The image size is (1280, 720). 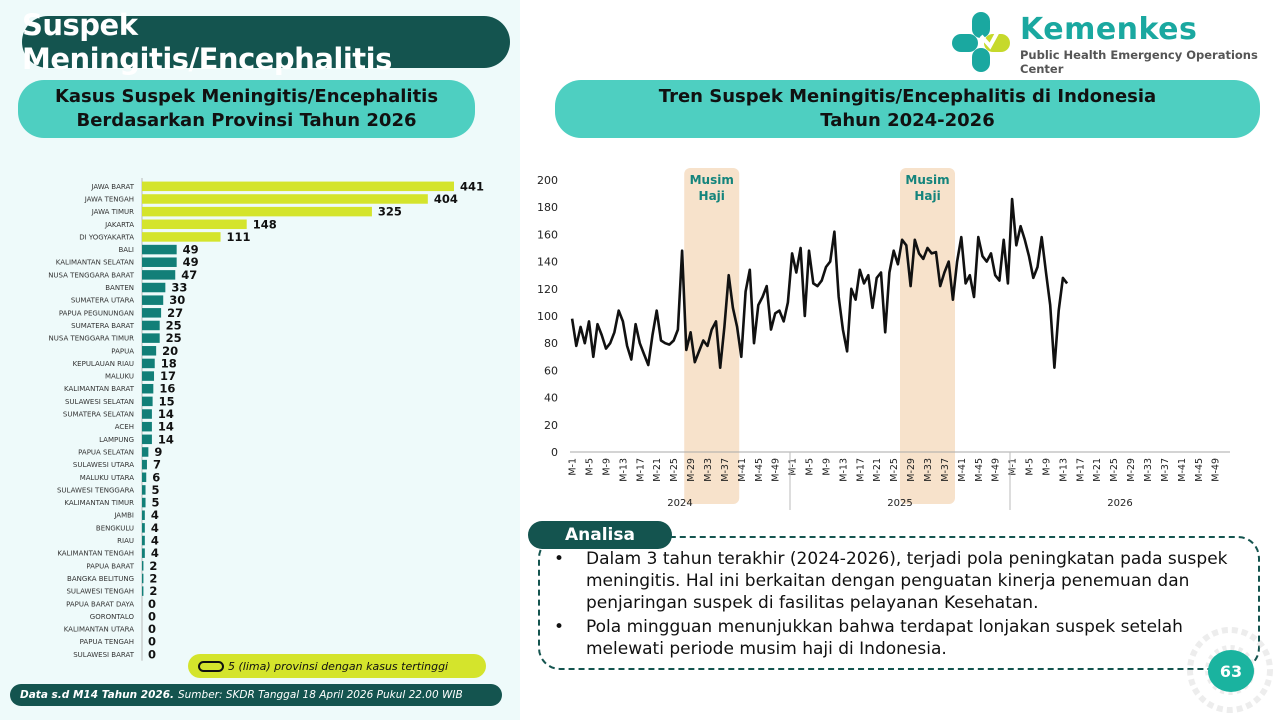 What do you see at coordinates (551, 398) in the screenshot?
I see `y-tick-label: 40` at bounding box center [551, 398].